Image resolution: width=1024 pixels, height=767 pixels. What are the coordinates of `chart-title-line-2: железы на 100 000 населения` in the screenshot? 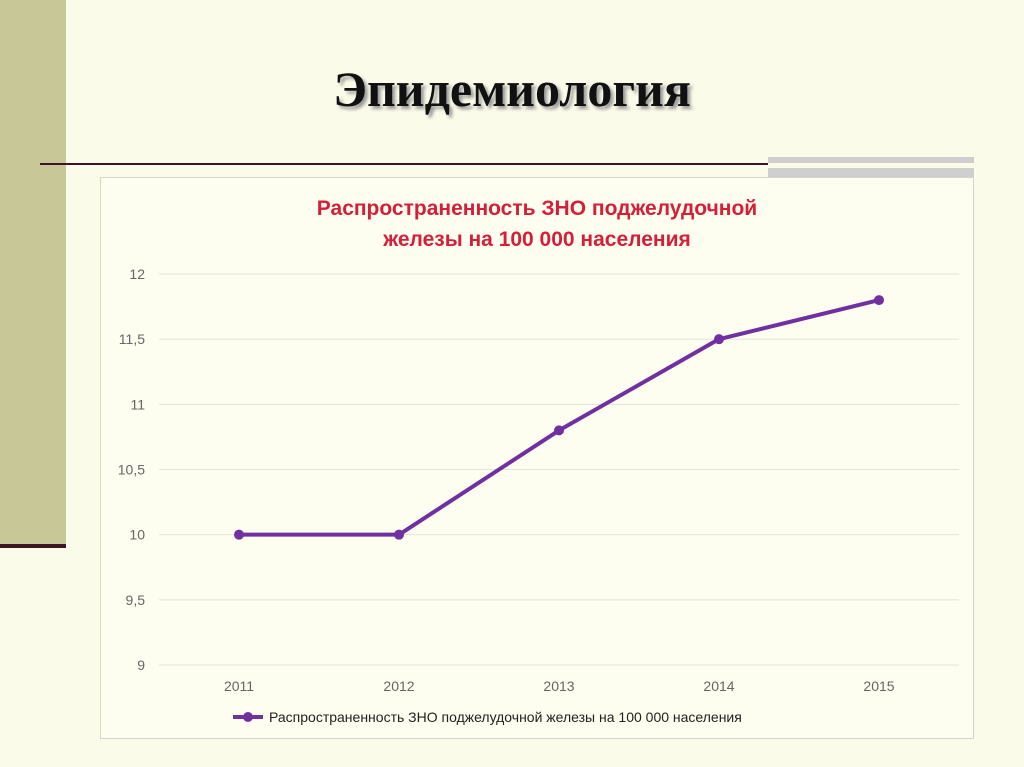 It's located at (537, 239).